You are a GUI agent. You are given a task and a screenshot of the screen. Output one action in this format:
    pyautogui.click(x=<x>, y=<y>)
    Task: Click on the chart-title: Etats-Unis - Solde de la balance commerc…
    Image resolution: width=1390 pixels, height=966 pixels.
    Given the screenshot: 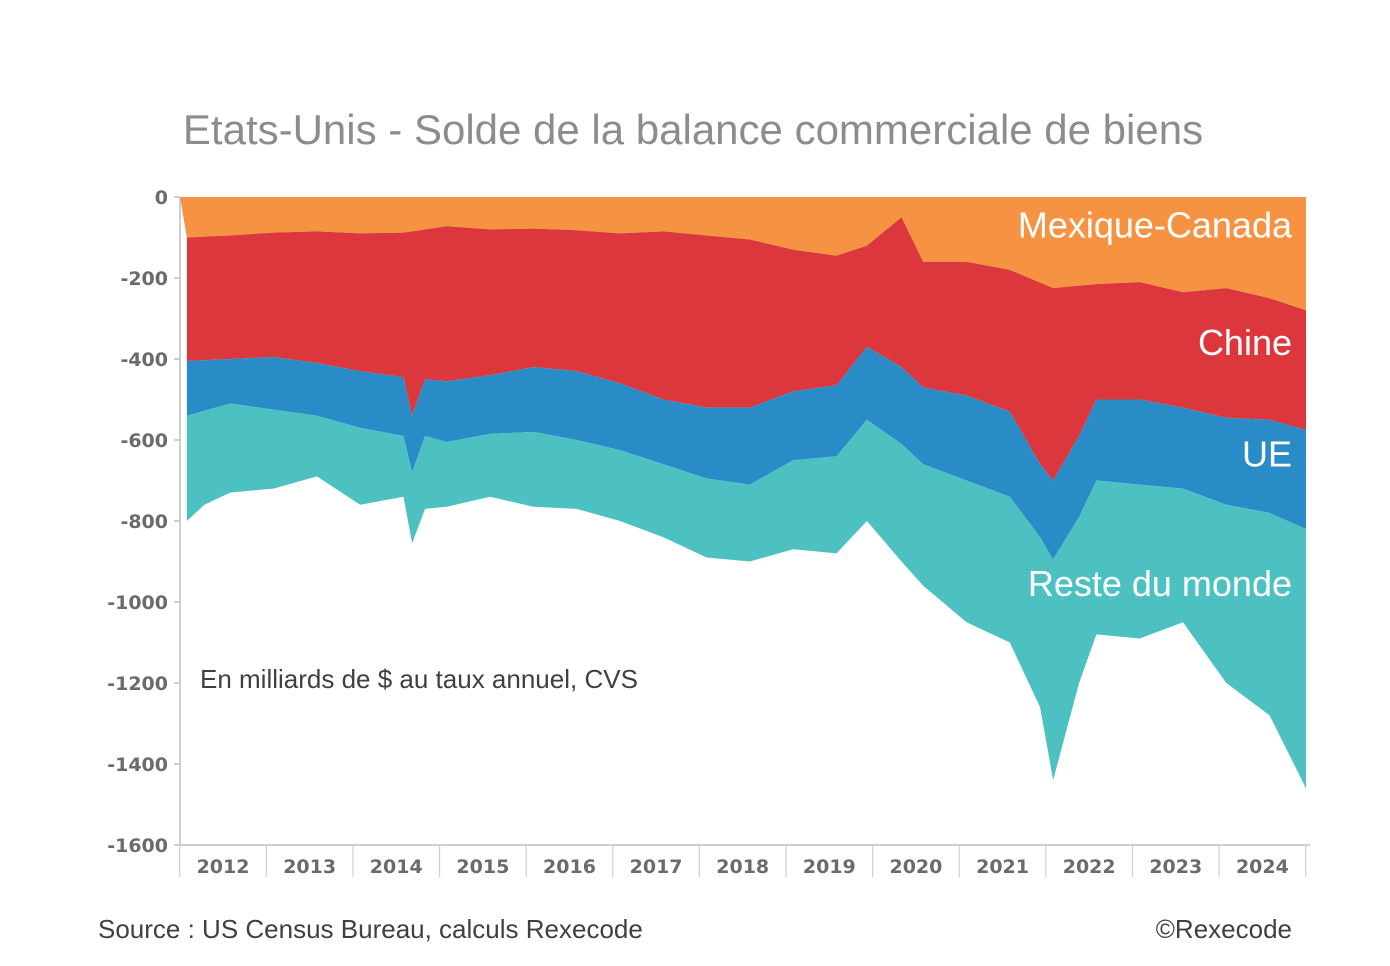 What is the action you would take?
    pyautogui.click(x=693, y=129)
    